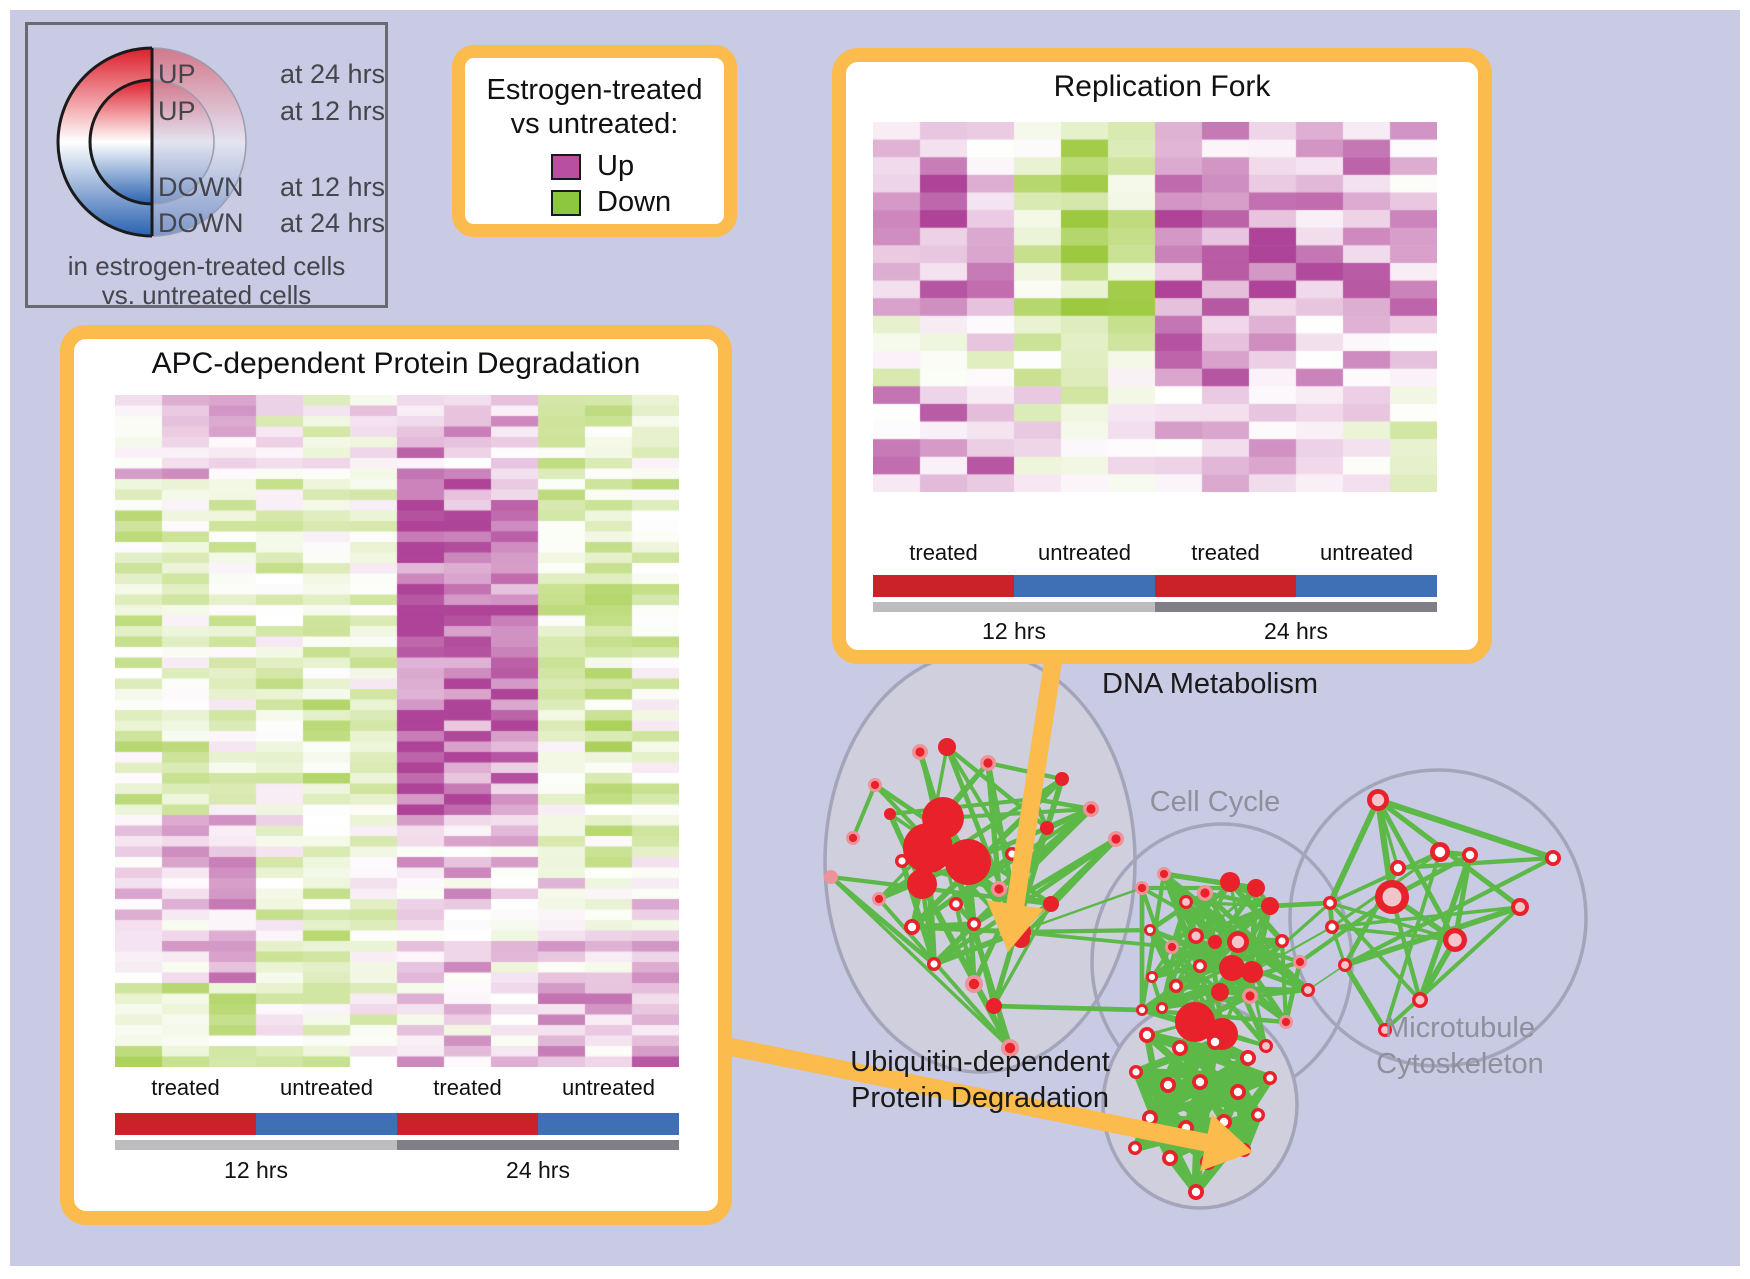  What do you see at coordinates (980, 1080) in the screenshot?
I see `cluster-label-ubiquitin-degradation: Ubiquitin-dependent Protein Degradation` at bounding box center [980, 1080].